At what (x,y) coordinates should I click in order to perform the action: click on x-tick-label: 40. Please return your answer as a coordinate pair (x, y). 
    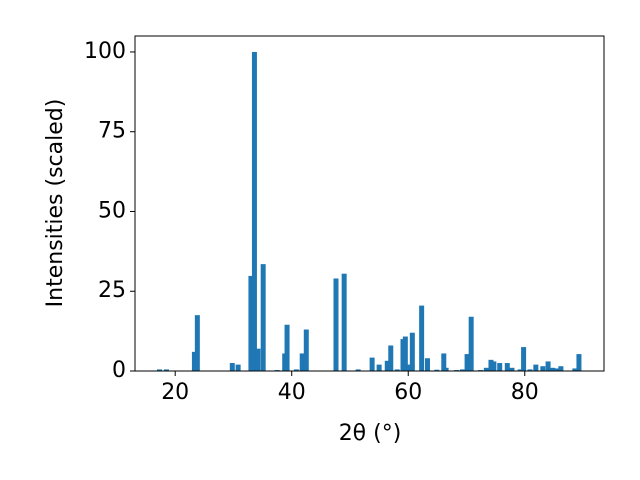
    Looking at the image, I should click on (292, 392).